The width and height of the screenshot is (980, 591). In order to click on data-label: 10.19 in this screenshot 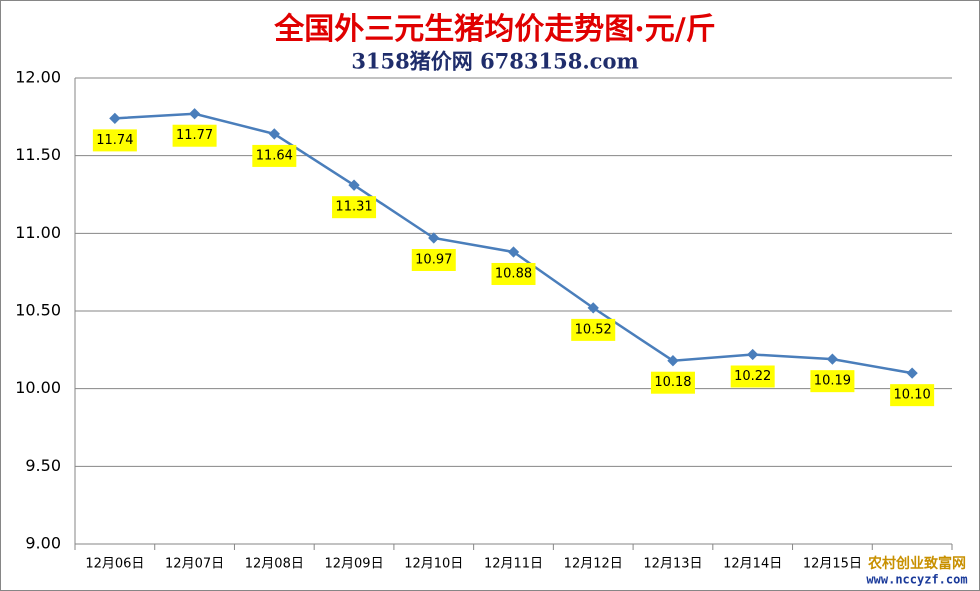, I will do `click(832, 381)`.